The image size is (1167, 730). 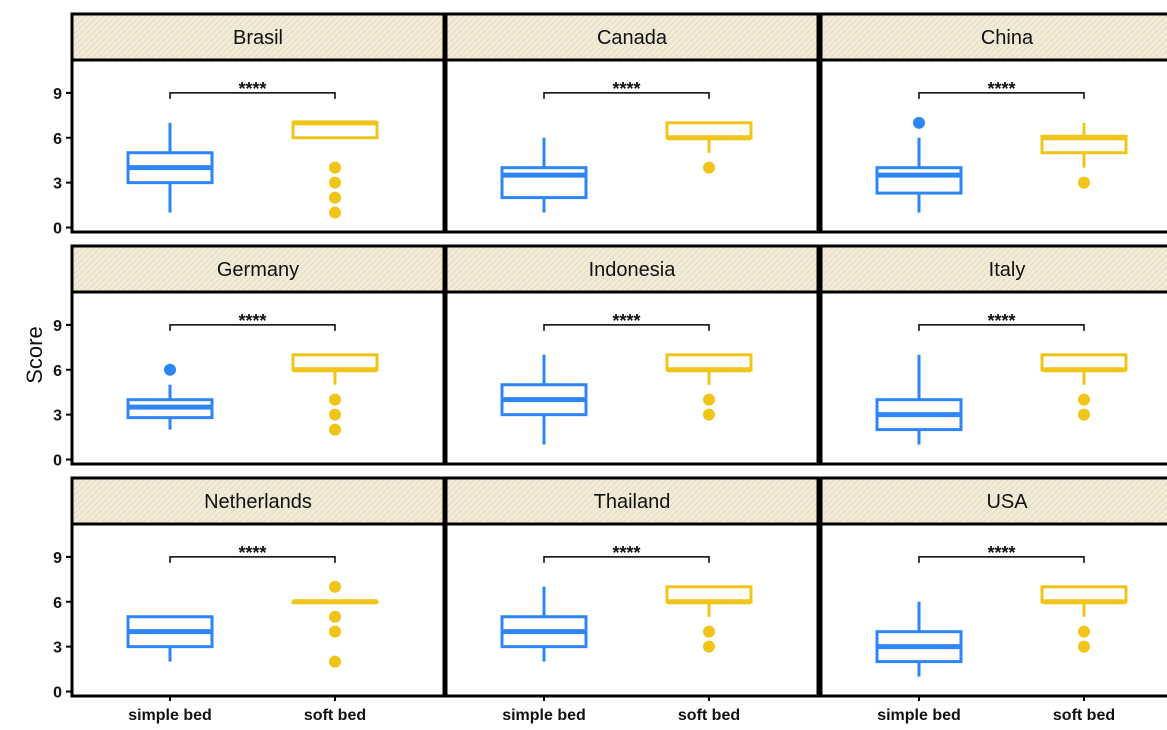 What do you see at coordinates (1007, 38) in the screenshot?
I see `panel-title: China` at bounding box center [1007, 38].